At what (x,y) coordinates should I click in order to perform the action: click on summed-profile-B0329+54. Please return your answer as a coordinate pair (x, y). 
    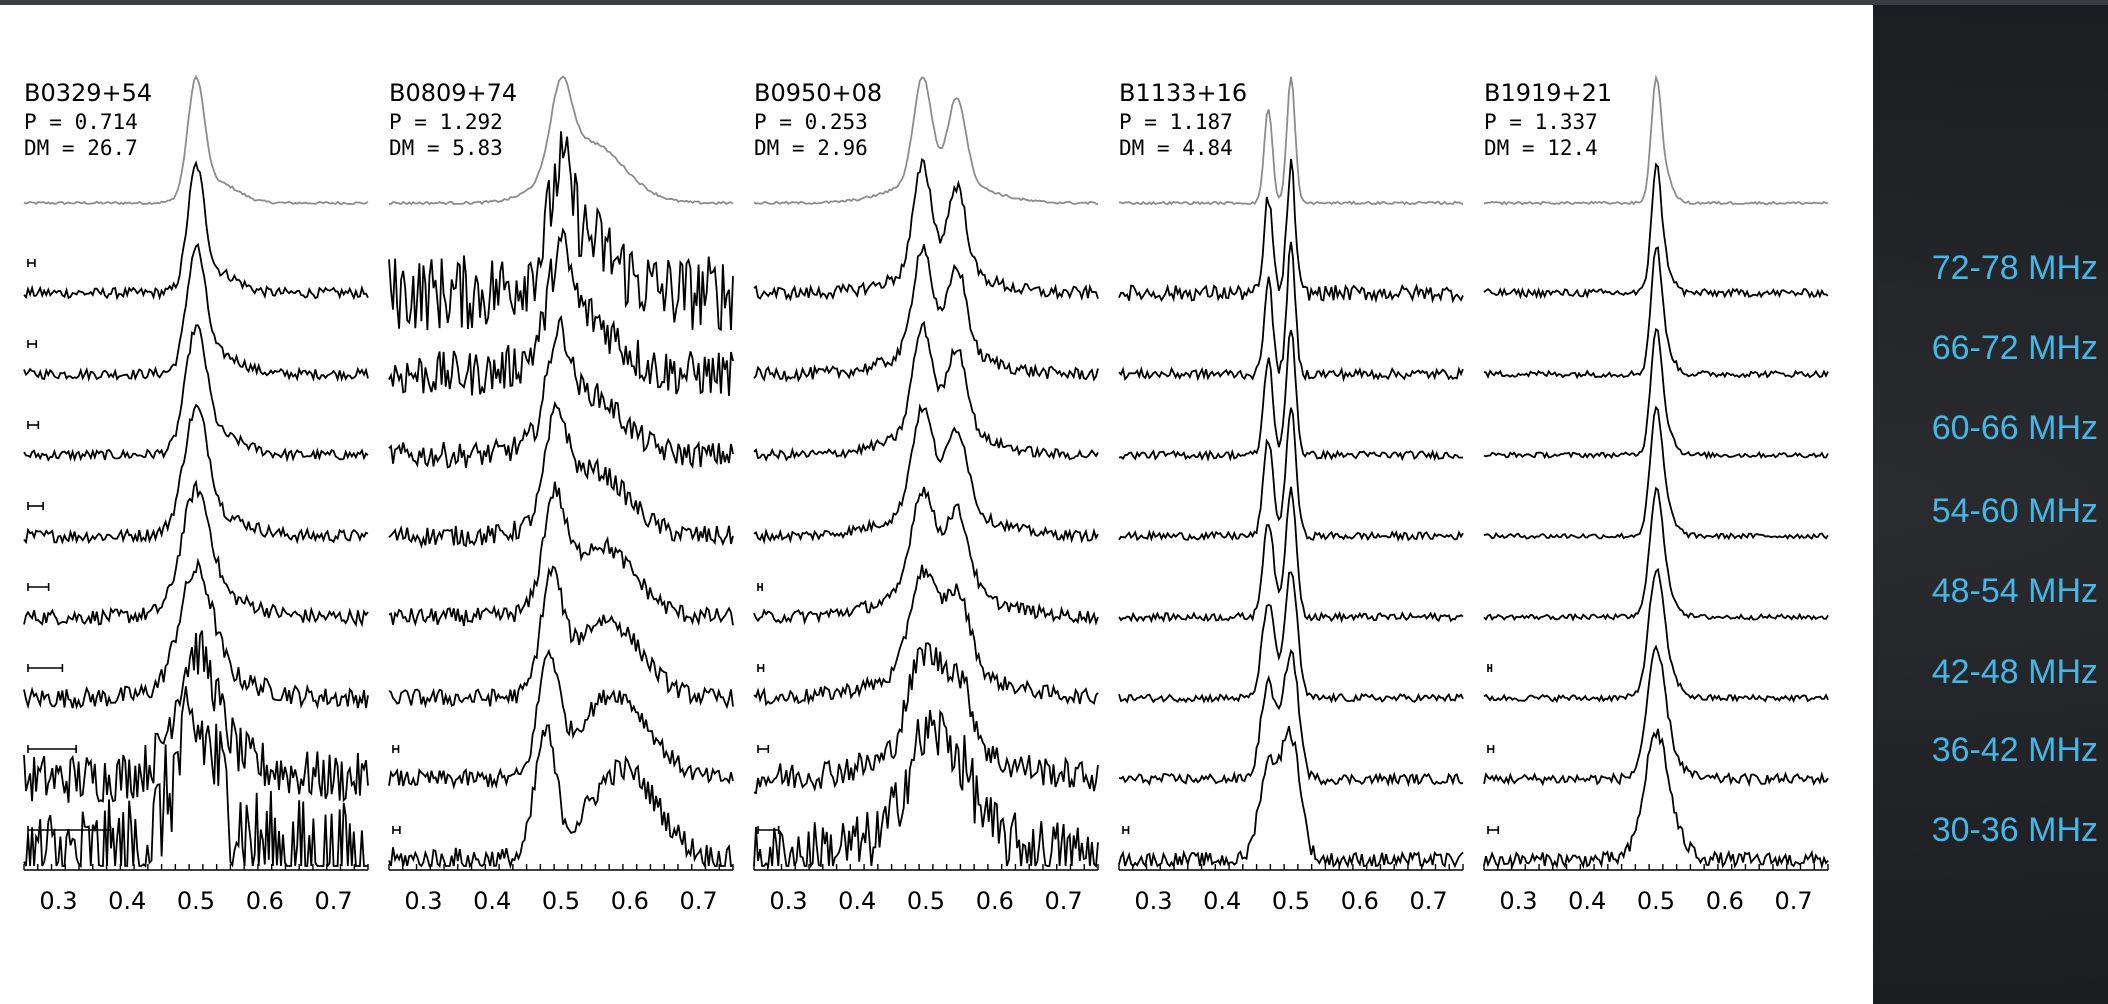
    Looking at the image, I should click on (196, 140).